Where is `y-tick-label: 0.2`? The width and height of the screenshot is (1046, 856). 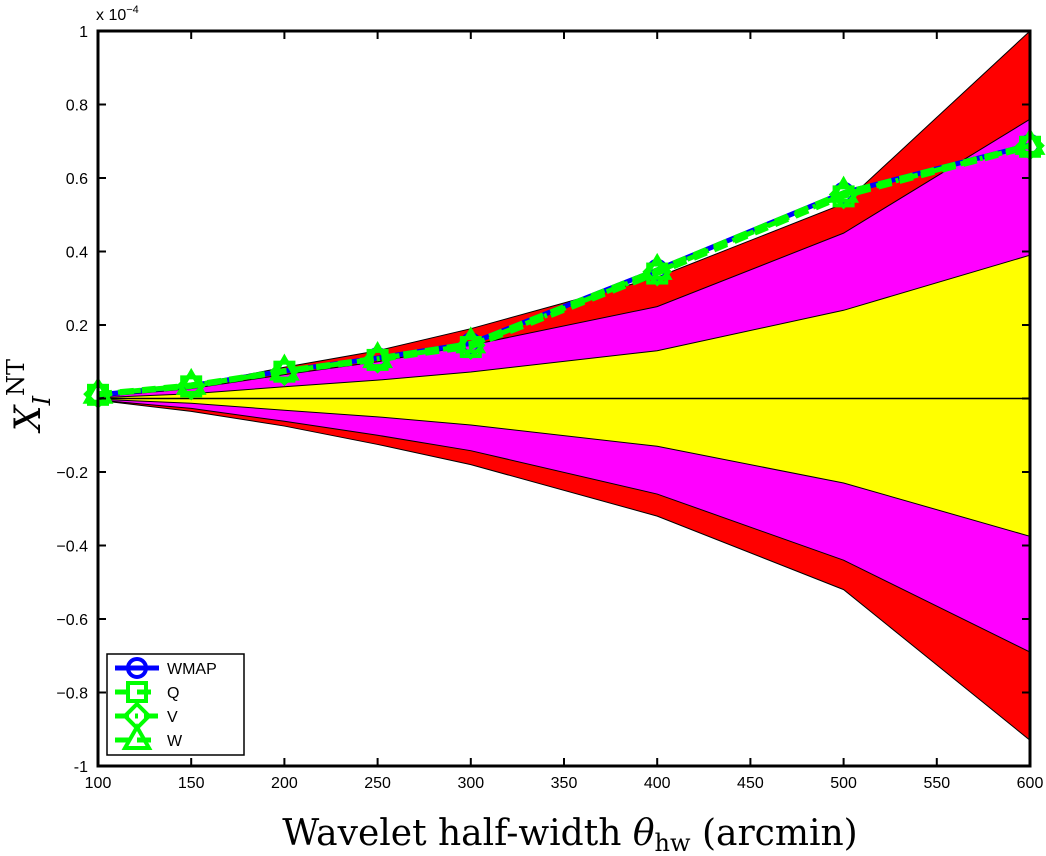
y-tick-label: 0.2 is located at coordinates (77, 326).